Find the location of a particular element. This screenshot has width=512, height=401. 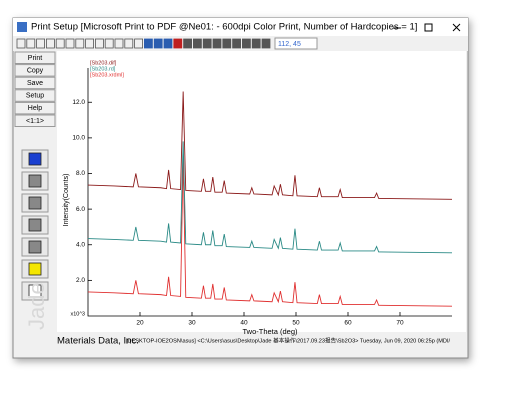

button-label: <1:1> is located at coordinates (35, 121).